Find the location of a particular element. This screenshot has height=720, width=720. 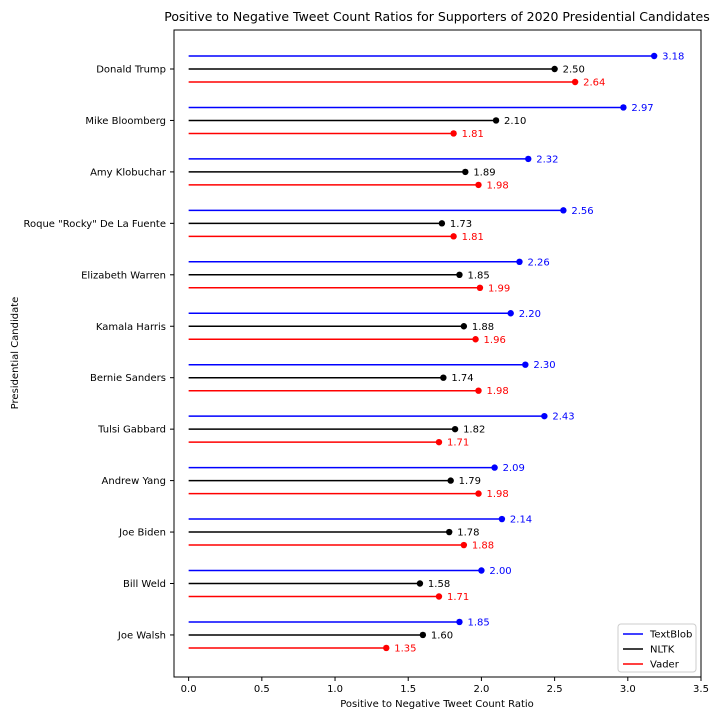

y-tick-label: Tulsi Gabbard is located at coordinates (131, 430).